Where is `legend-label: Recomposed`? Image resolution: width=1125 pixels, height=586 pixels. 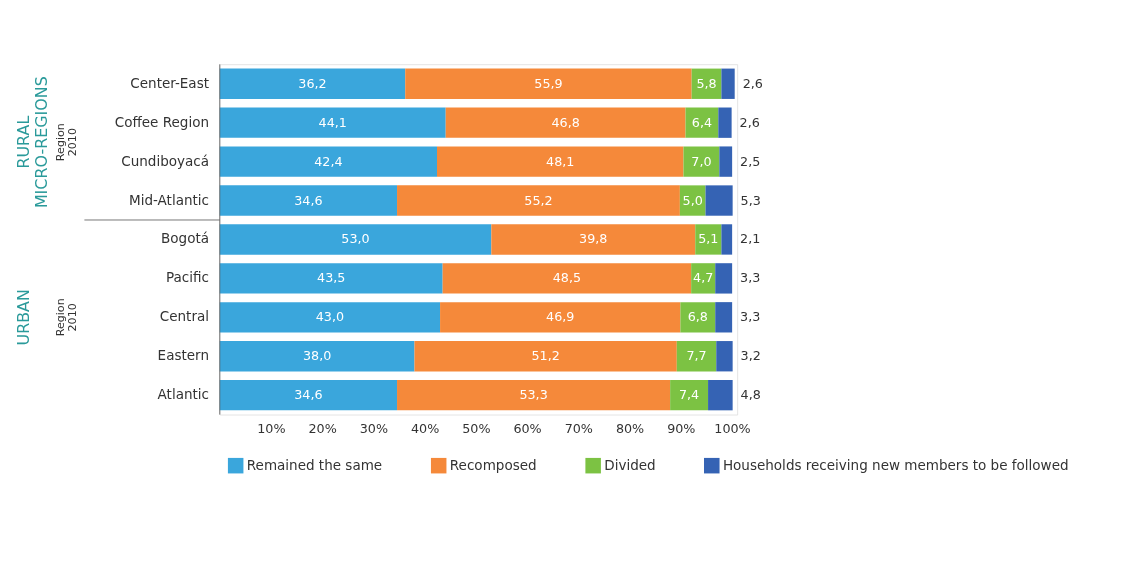
legend-label: Recomposed is located at coordinates (493, 464).